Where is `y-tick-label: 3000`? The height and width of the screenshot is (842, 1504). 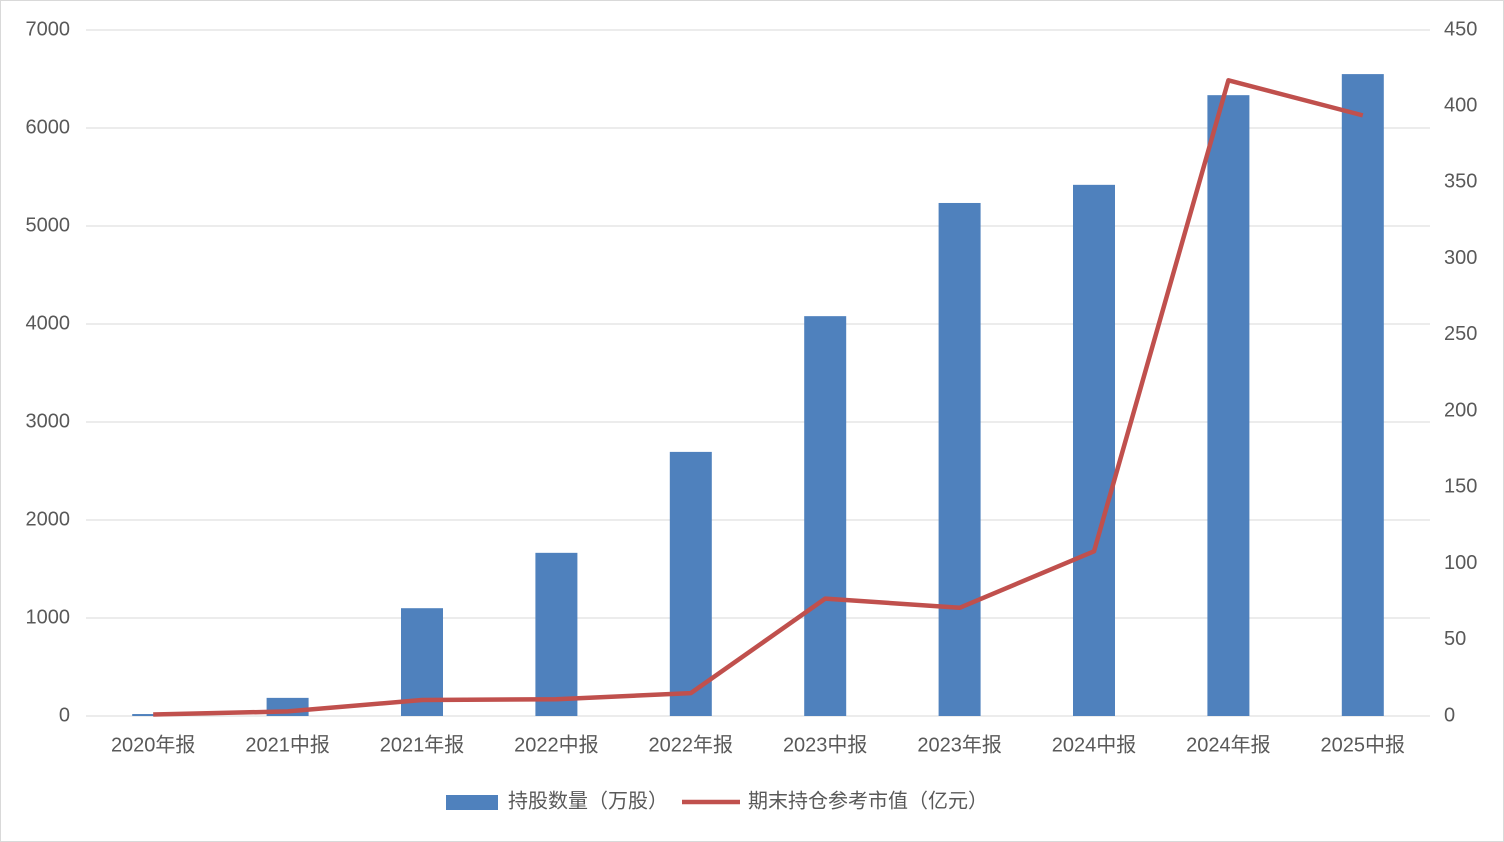 y-tick-label: 3000 is located at coordinates (48, 421).